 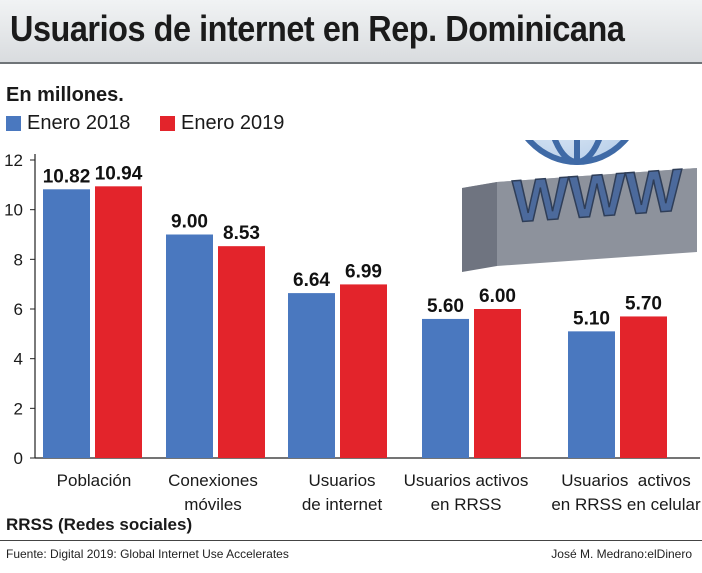 What do you see at coordinates (317, 28) in the screenshot?
I see `chart-title: Usuarios de internet en Rep. Dominicana` at bounding box center [317, 28].